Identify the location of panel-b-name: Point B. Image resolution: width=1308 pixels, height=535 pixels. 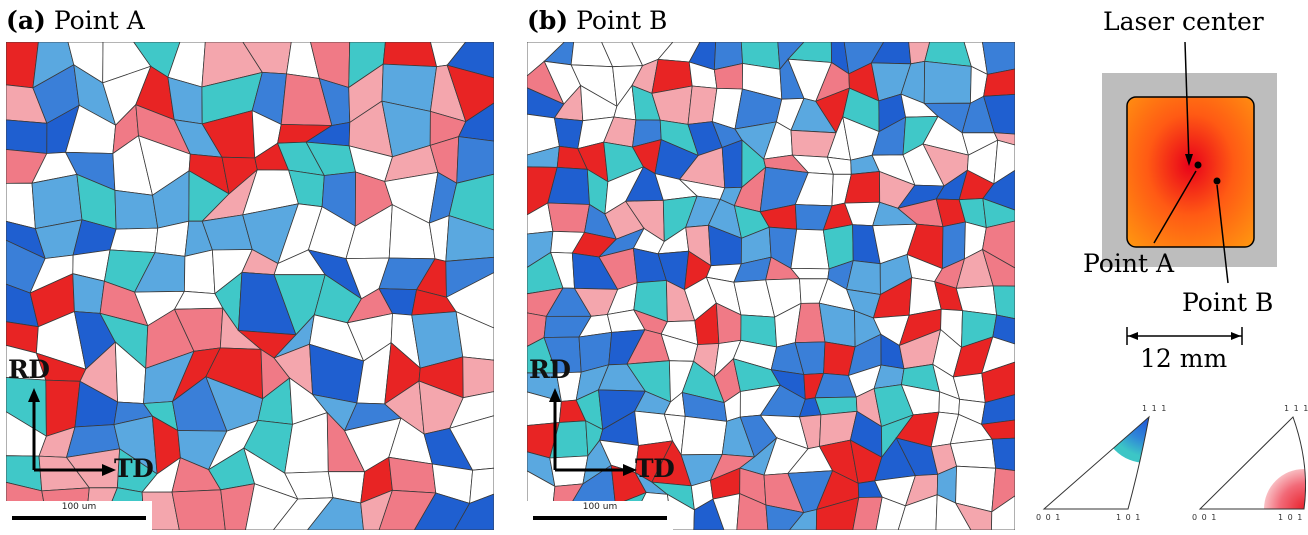
(622, 20).